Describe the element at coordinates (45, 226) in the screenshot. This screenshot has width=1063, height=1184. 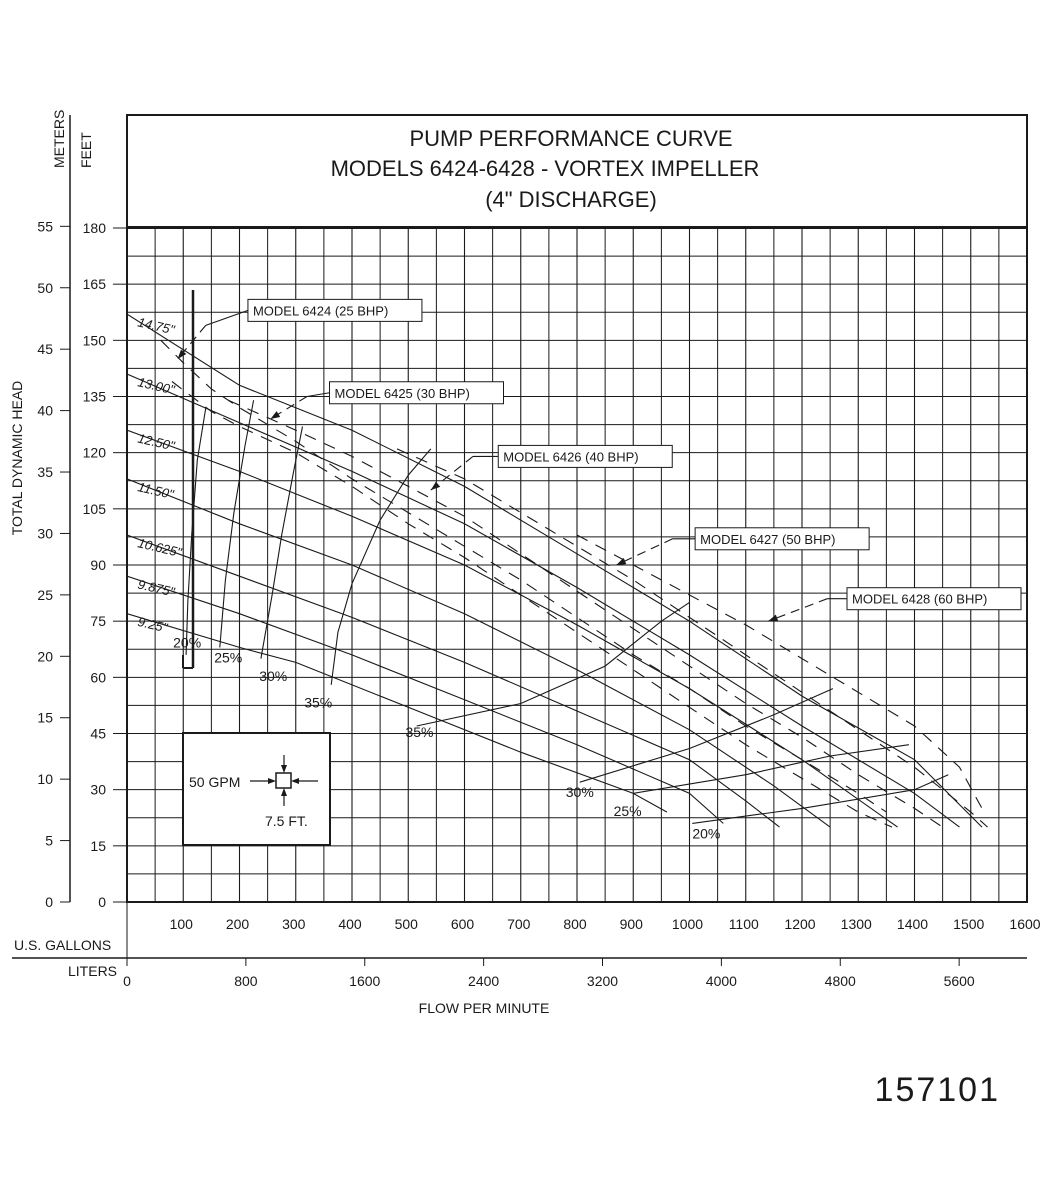
I see `y-meters-tick-label: 55` at that location.